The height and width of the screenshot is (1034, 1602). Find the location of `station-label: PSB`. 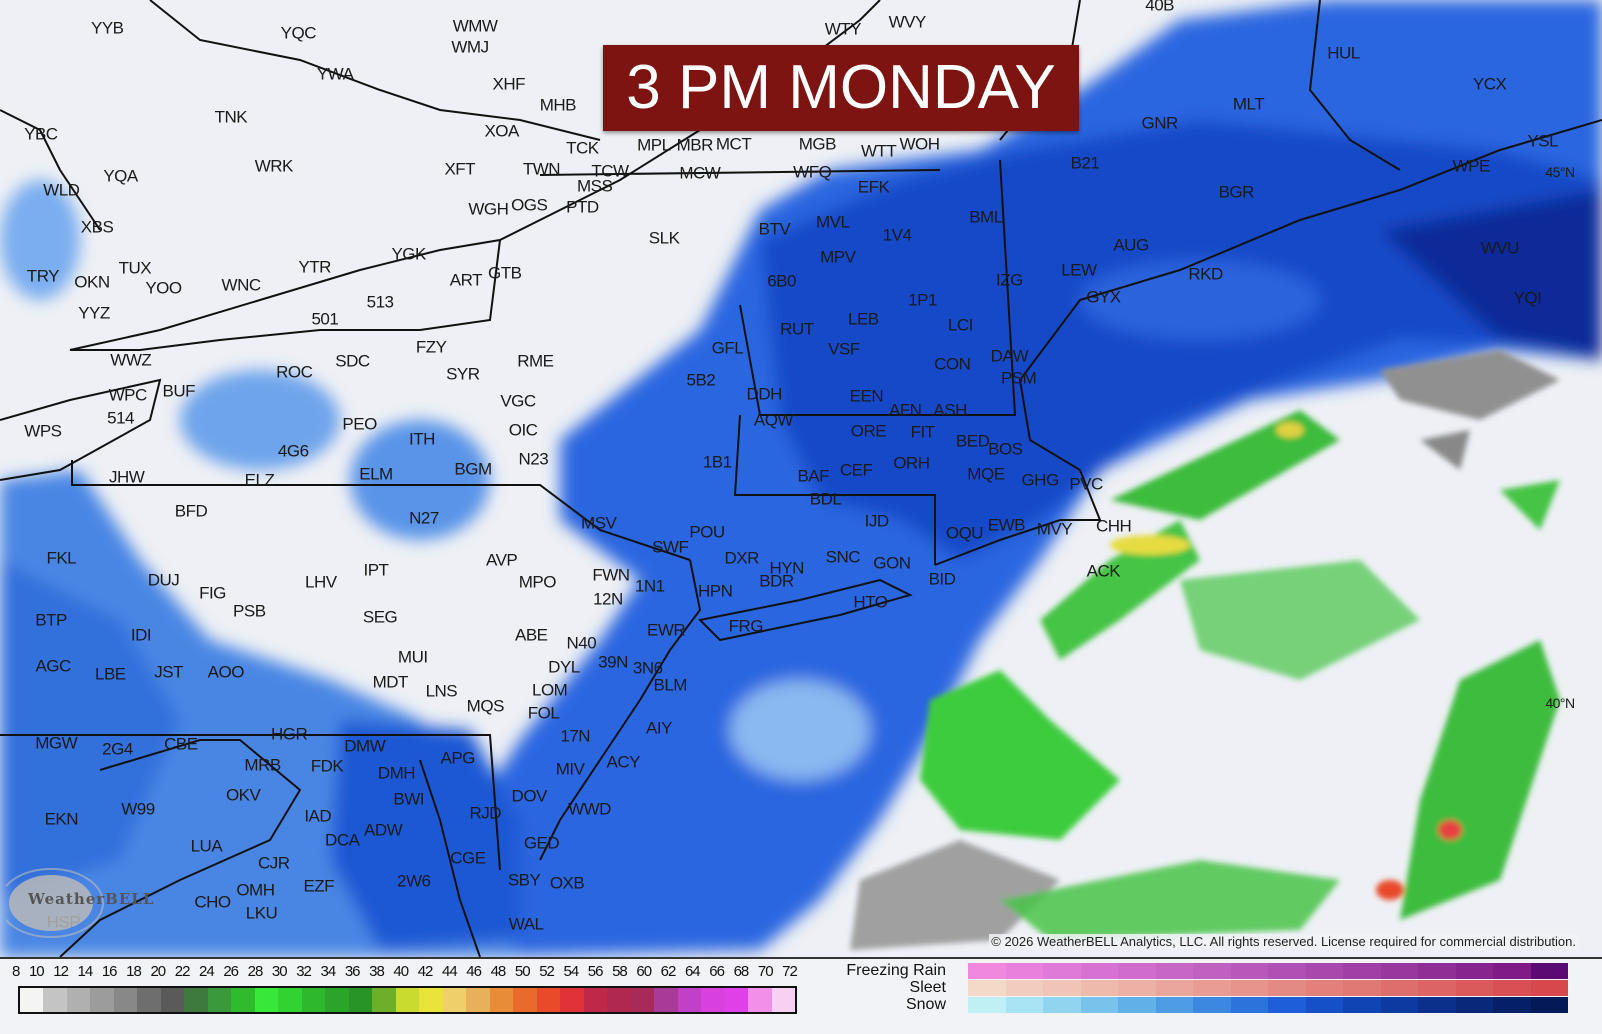

station-label: PSB is located at coordinates (249, 611).